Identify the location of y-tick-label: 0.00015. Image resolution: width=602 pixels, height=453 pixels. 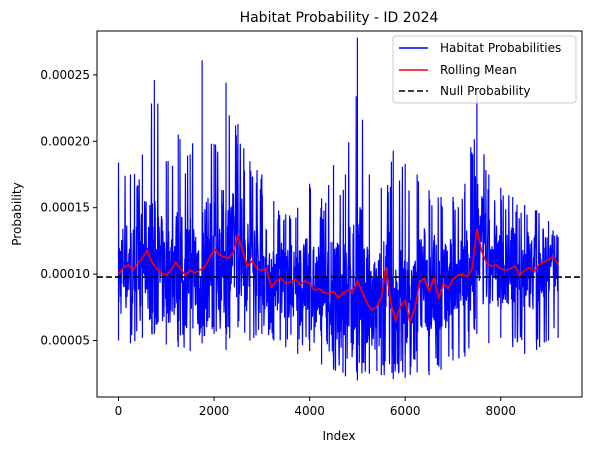
(65, 208).